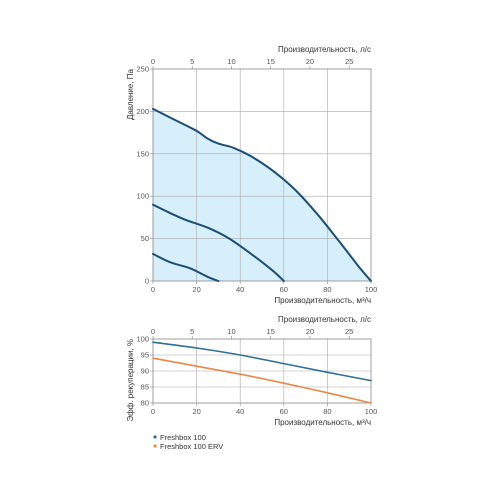 The image size is (500, 500). I want to click on pressure-chart-top-label: Производительность, л/с, so click(324, 49).